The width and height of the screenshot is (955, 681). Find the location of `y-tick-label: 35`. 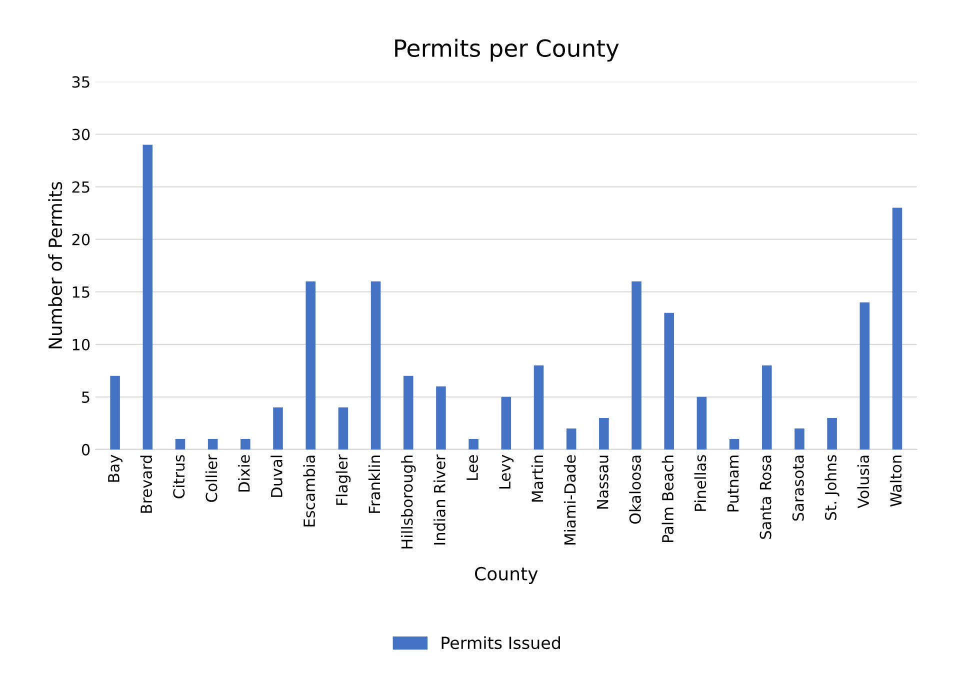

y-tick-label: 35 is located at coordinates (81, 82).